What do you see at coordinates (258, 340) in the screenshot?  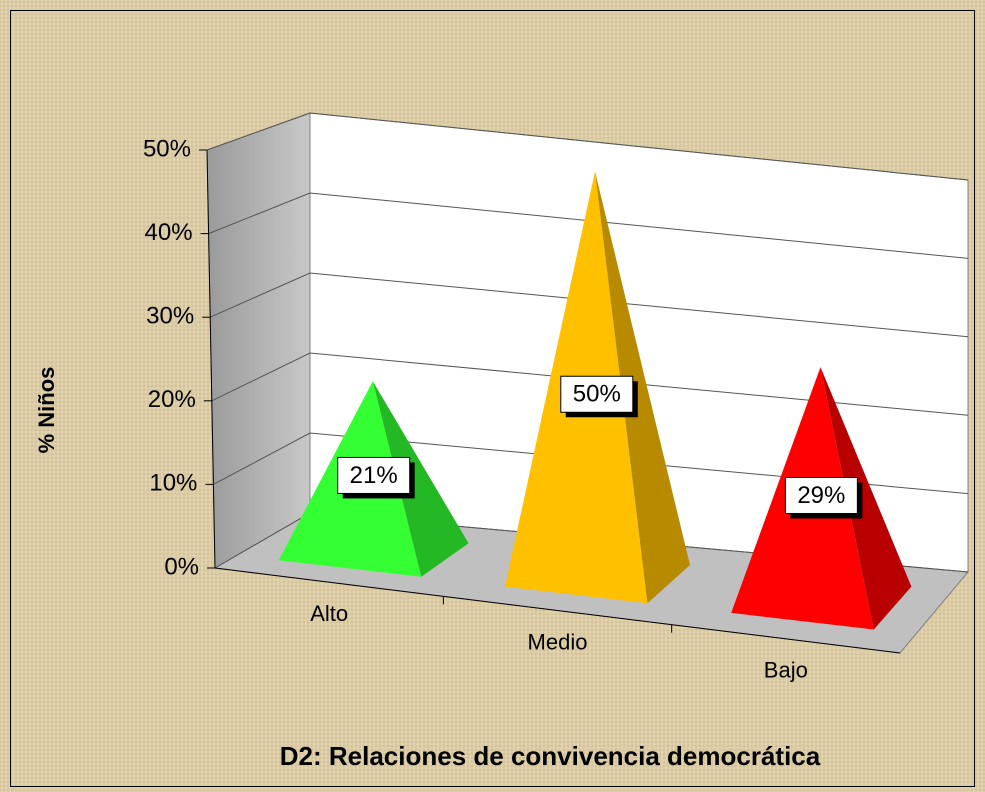 I see `left-wall` at bounding box center [258, 340].